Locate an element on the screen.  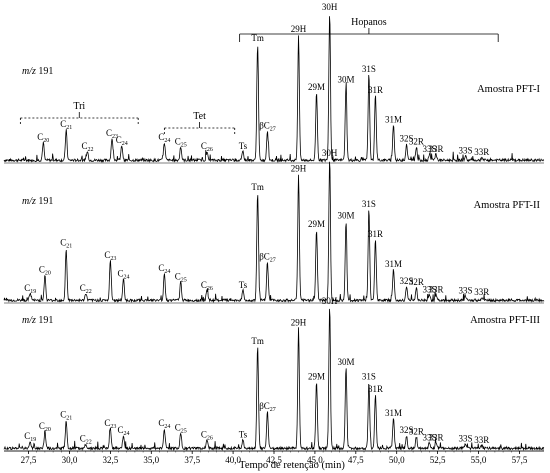
group-label: Tet is located at coordinates (199, 116).